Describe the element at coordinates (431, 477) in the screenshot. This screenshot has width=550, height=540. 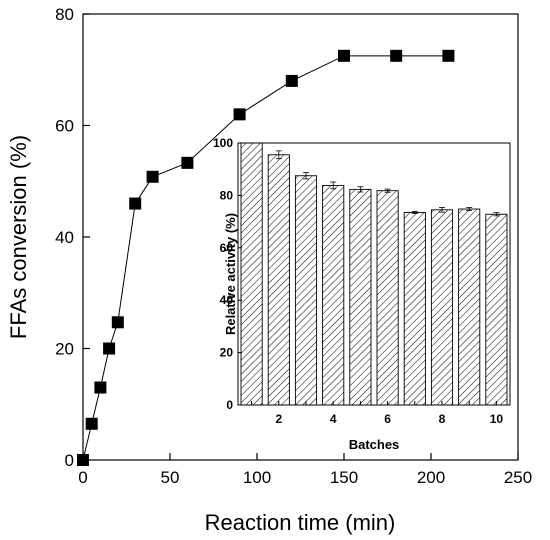
I see `main-x-tick-label: 200` at that location.